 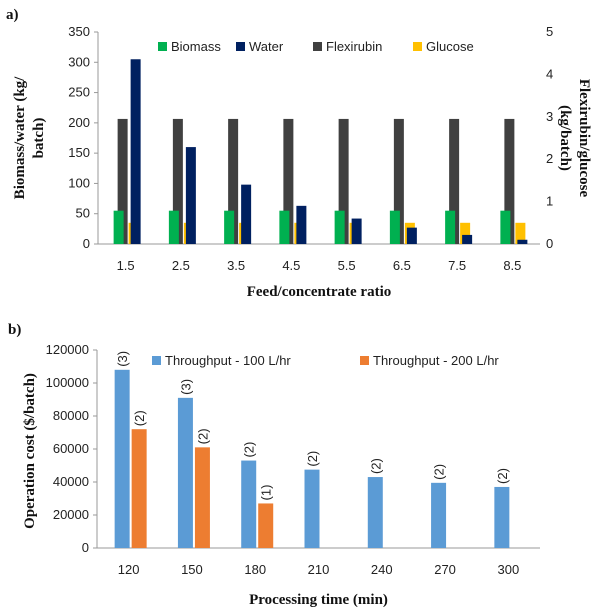 I want to click on panel-b-tick-label: 20000, so click(x=71, y=514).